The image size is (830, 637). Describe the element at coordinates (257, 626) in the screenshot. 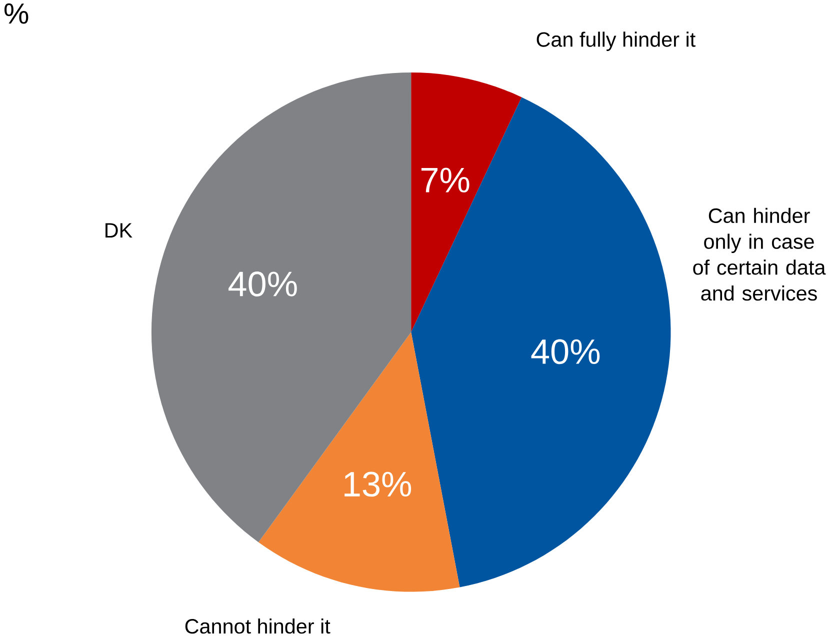

I see `slice-label: Cannot hinder it` at that location.